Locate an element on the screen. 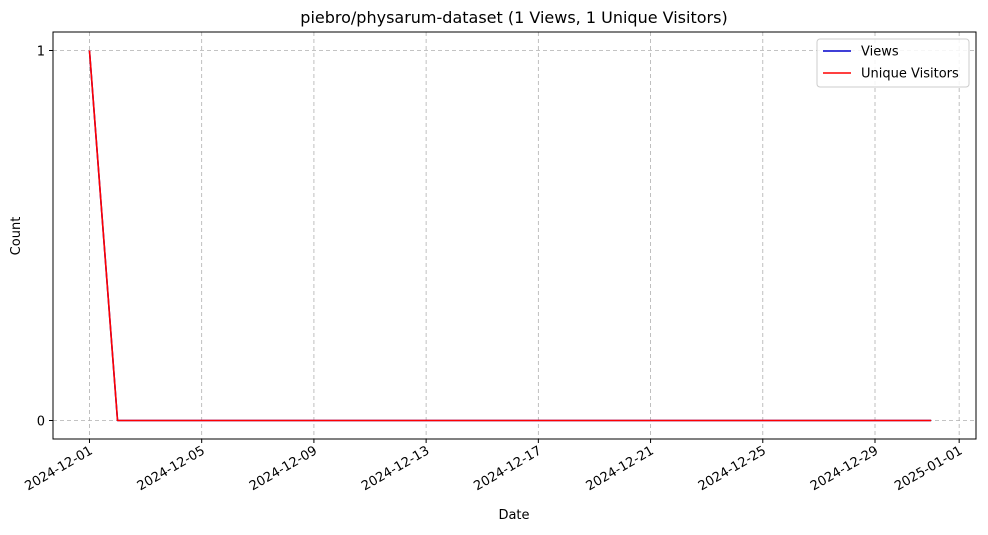 The width and height of the screenshot is (988, 535). y-tick-label: 1 is located at coordinates (41, 52).